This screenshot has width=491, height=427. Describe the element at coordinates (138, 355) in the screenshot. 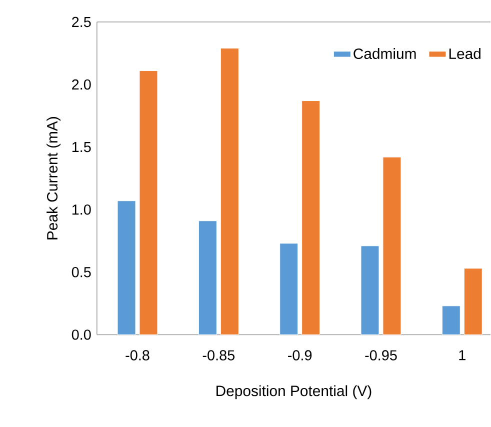

I see `x-tick-label: -0.8` at that location.